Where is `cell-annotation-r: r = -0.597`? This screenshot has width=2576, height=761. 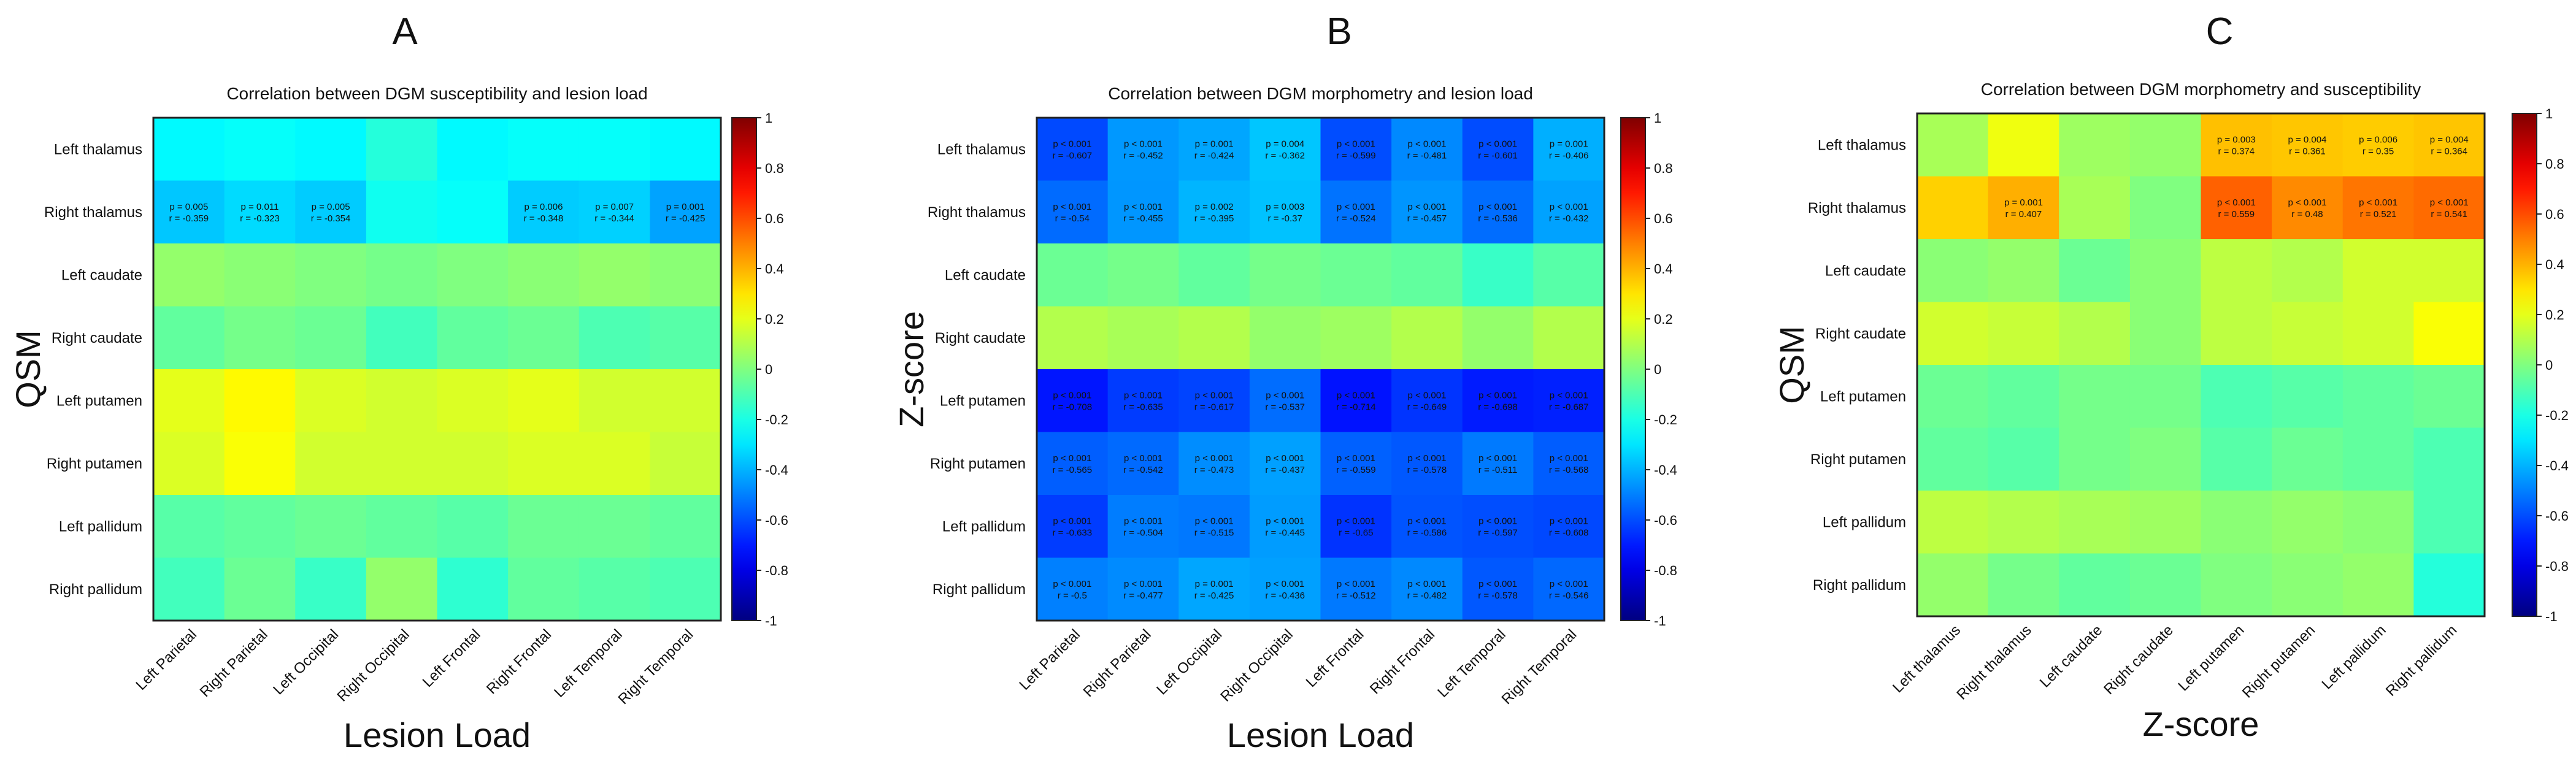
cell-annotation-r: r = -0.597 is located at coordinates (1498, 533).